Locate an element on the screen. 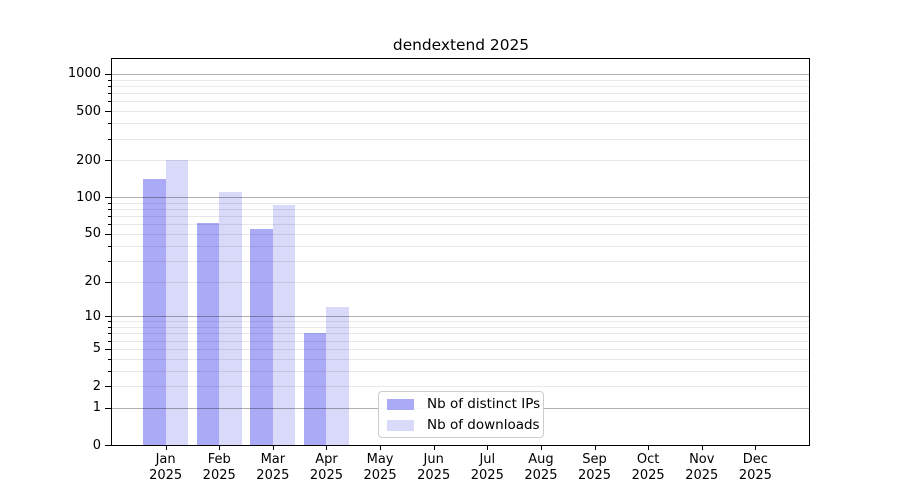 This screenshot has height=500, width=900. x-axis-tick-label: Sep 2025 is located at coordinates (595, 467).